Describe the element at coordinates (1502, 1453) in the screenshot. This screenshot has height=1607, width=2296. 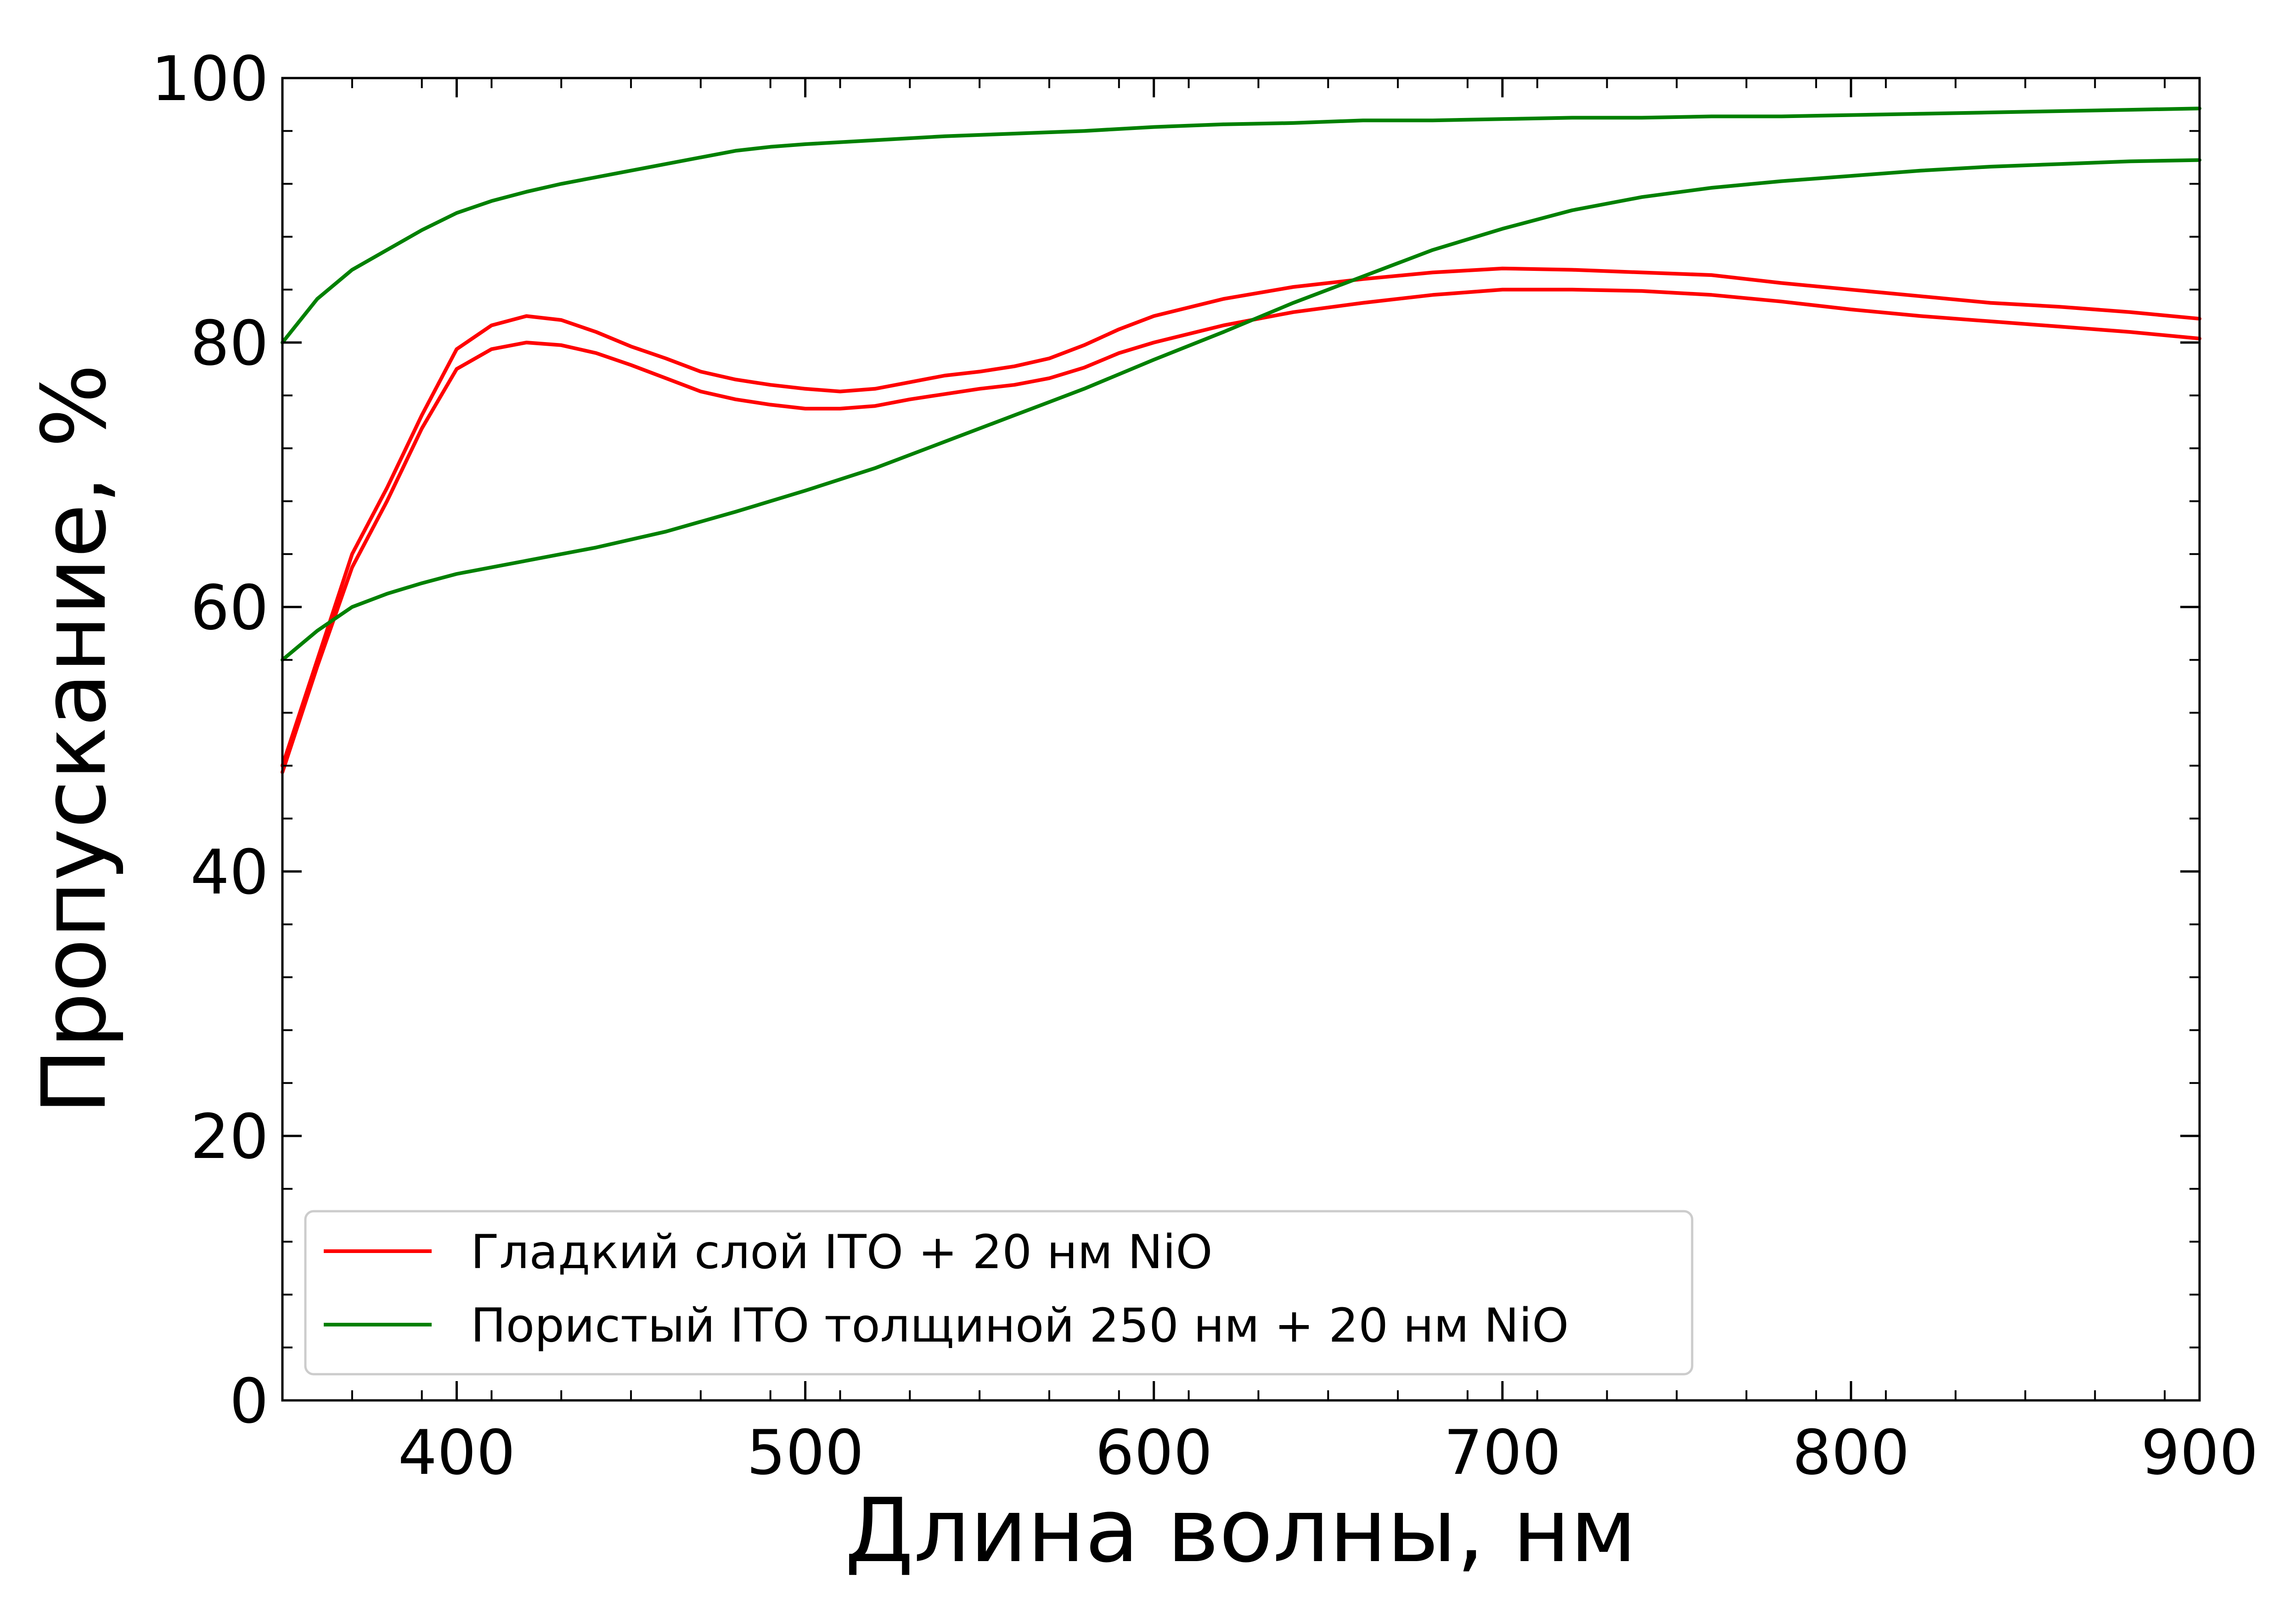
I see `x-tick-label-700: 700` at that location.